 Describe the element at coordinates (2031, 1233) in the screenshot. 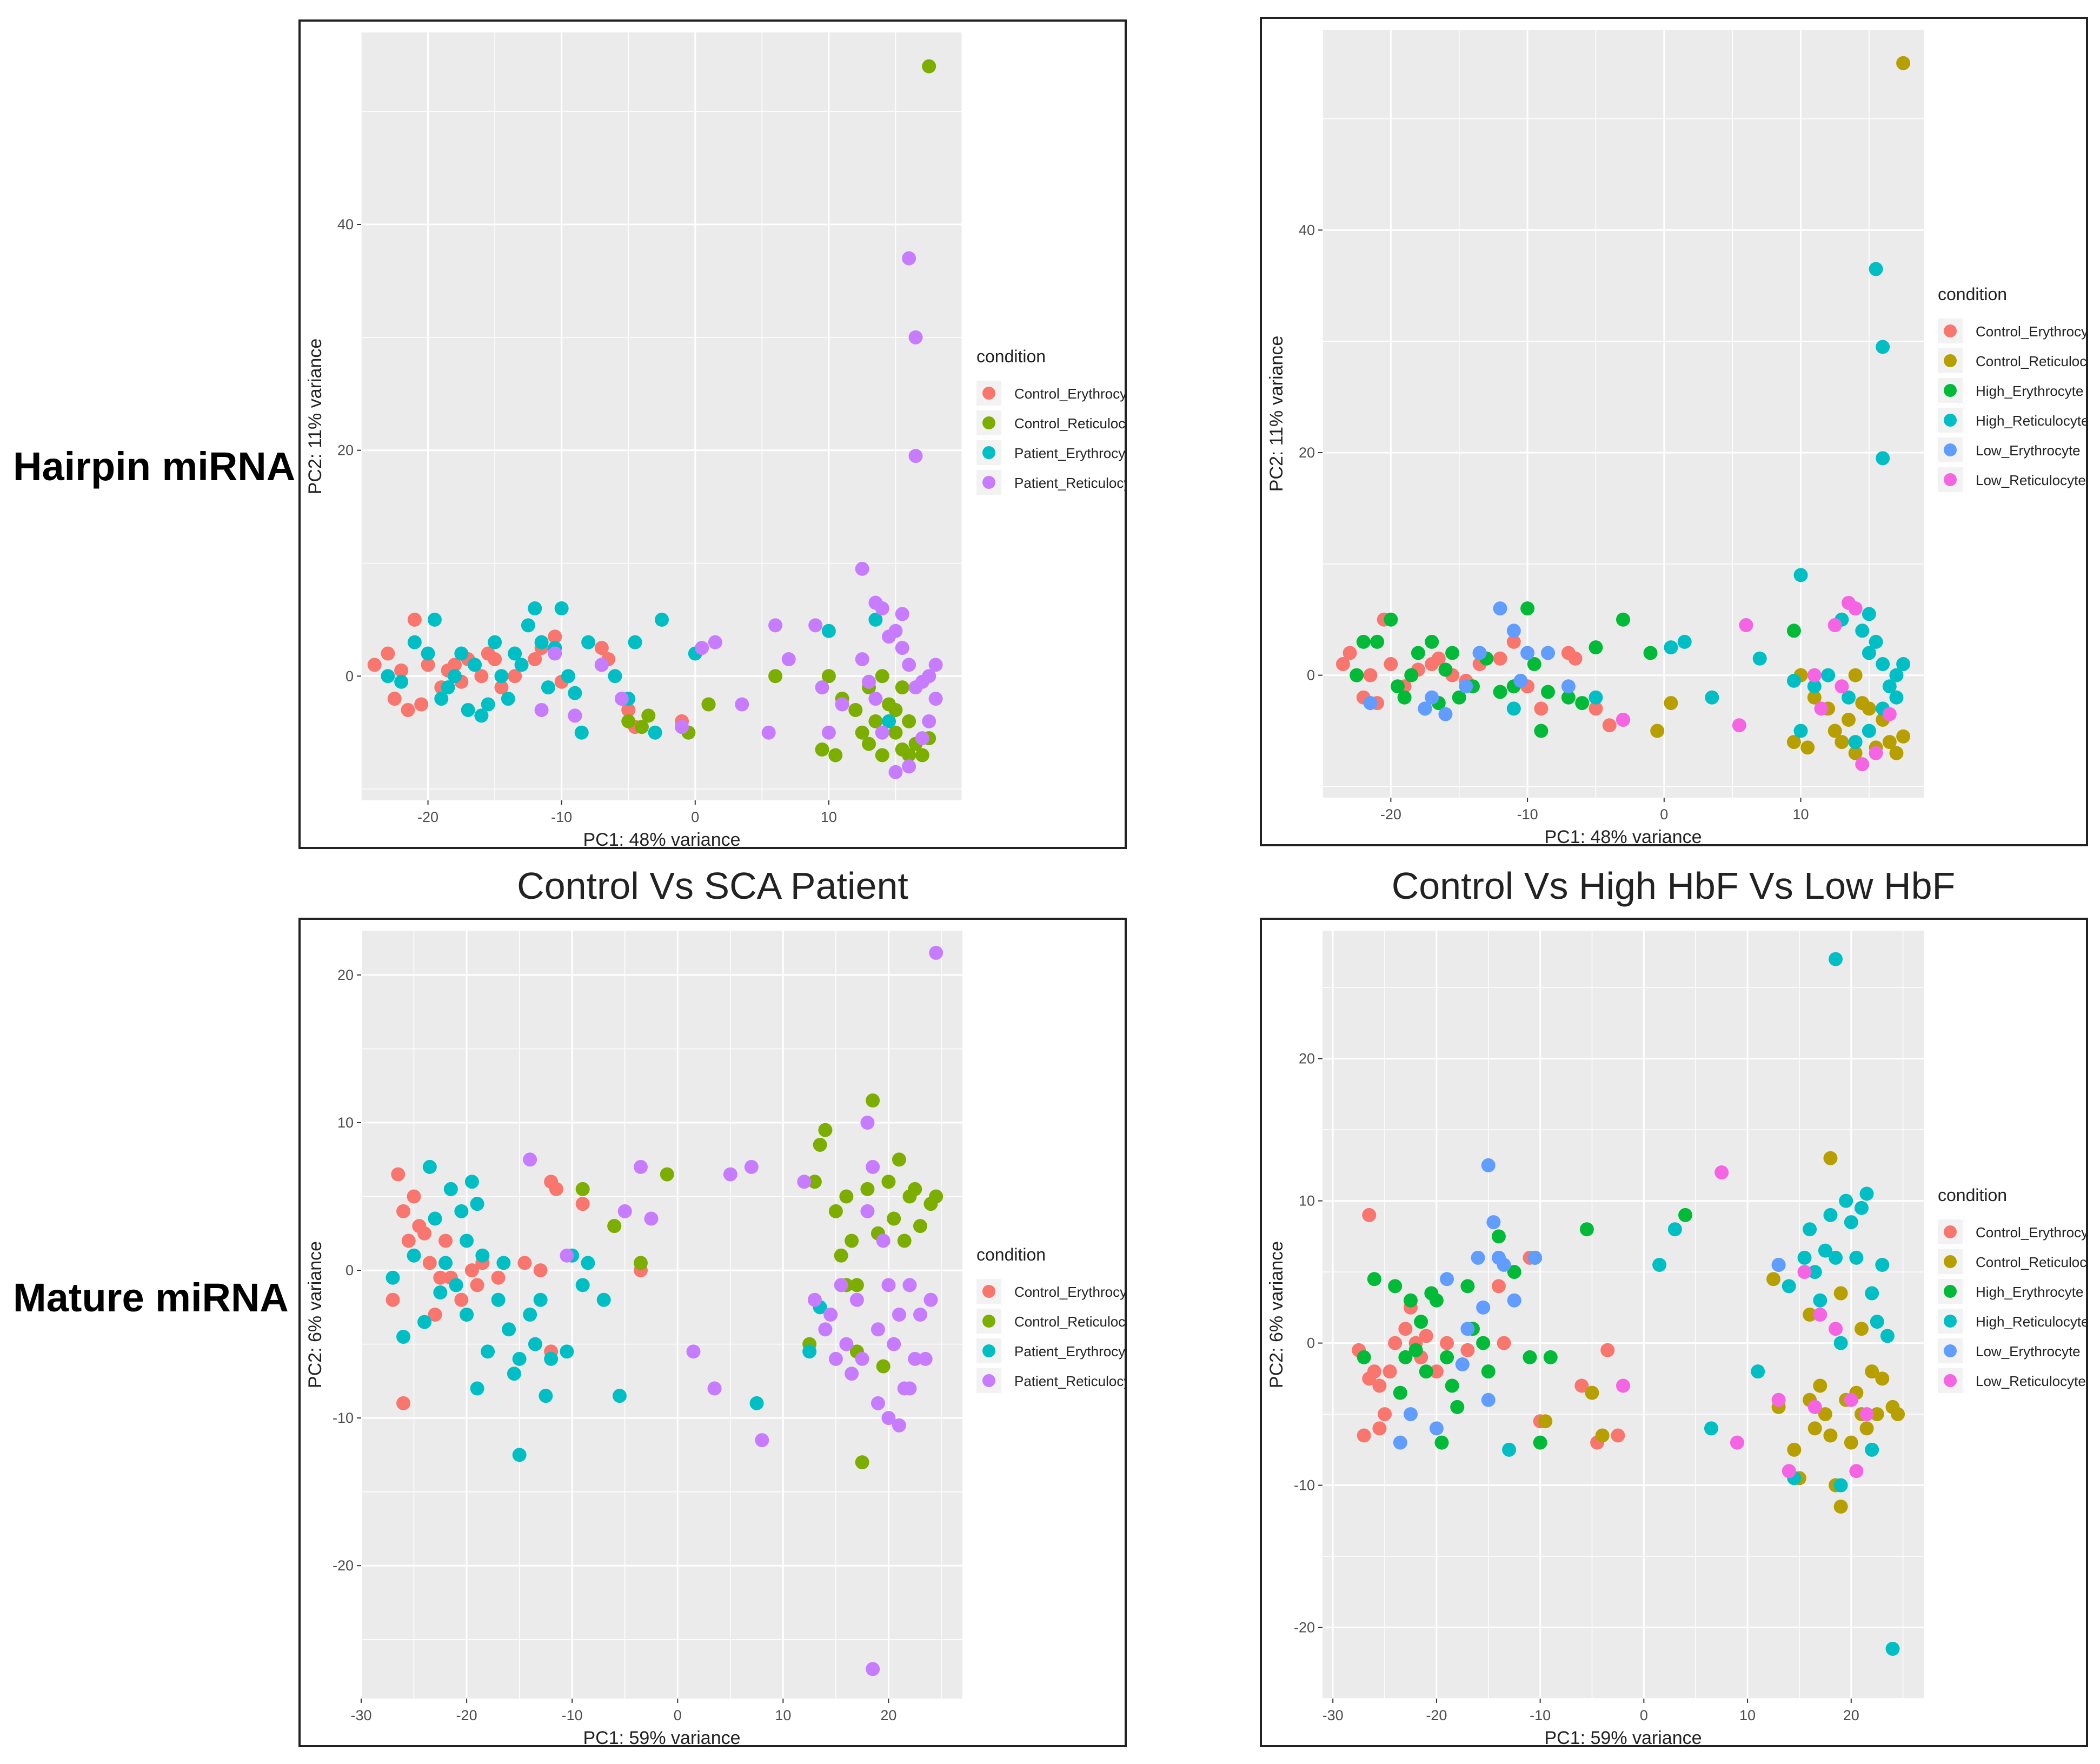

I see `legend-label-control-erythrocyte: Control_Erythrocyte` at that location.